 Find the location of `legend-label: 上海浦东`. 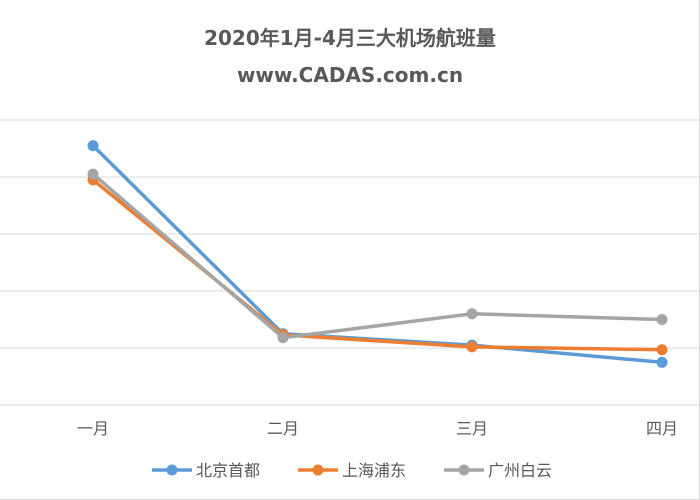

legend-label: 上海浦东 is located at coordinates (374, 470).